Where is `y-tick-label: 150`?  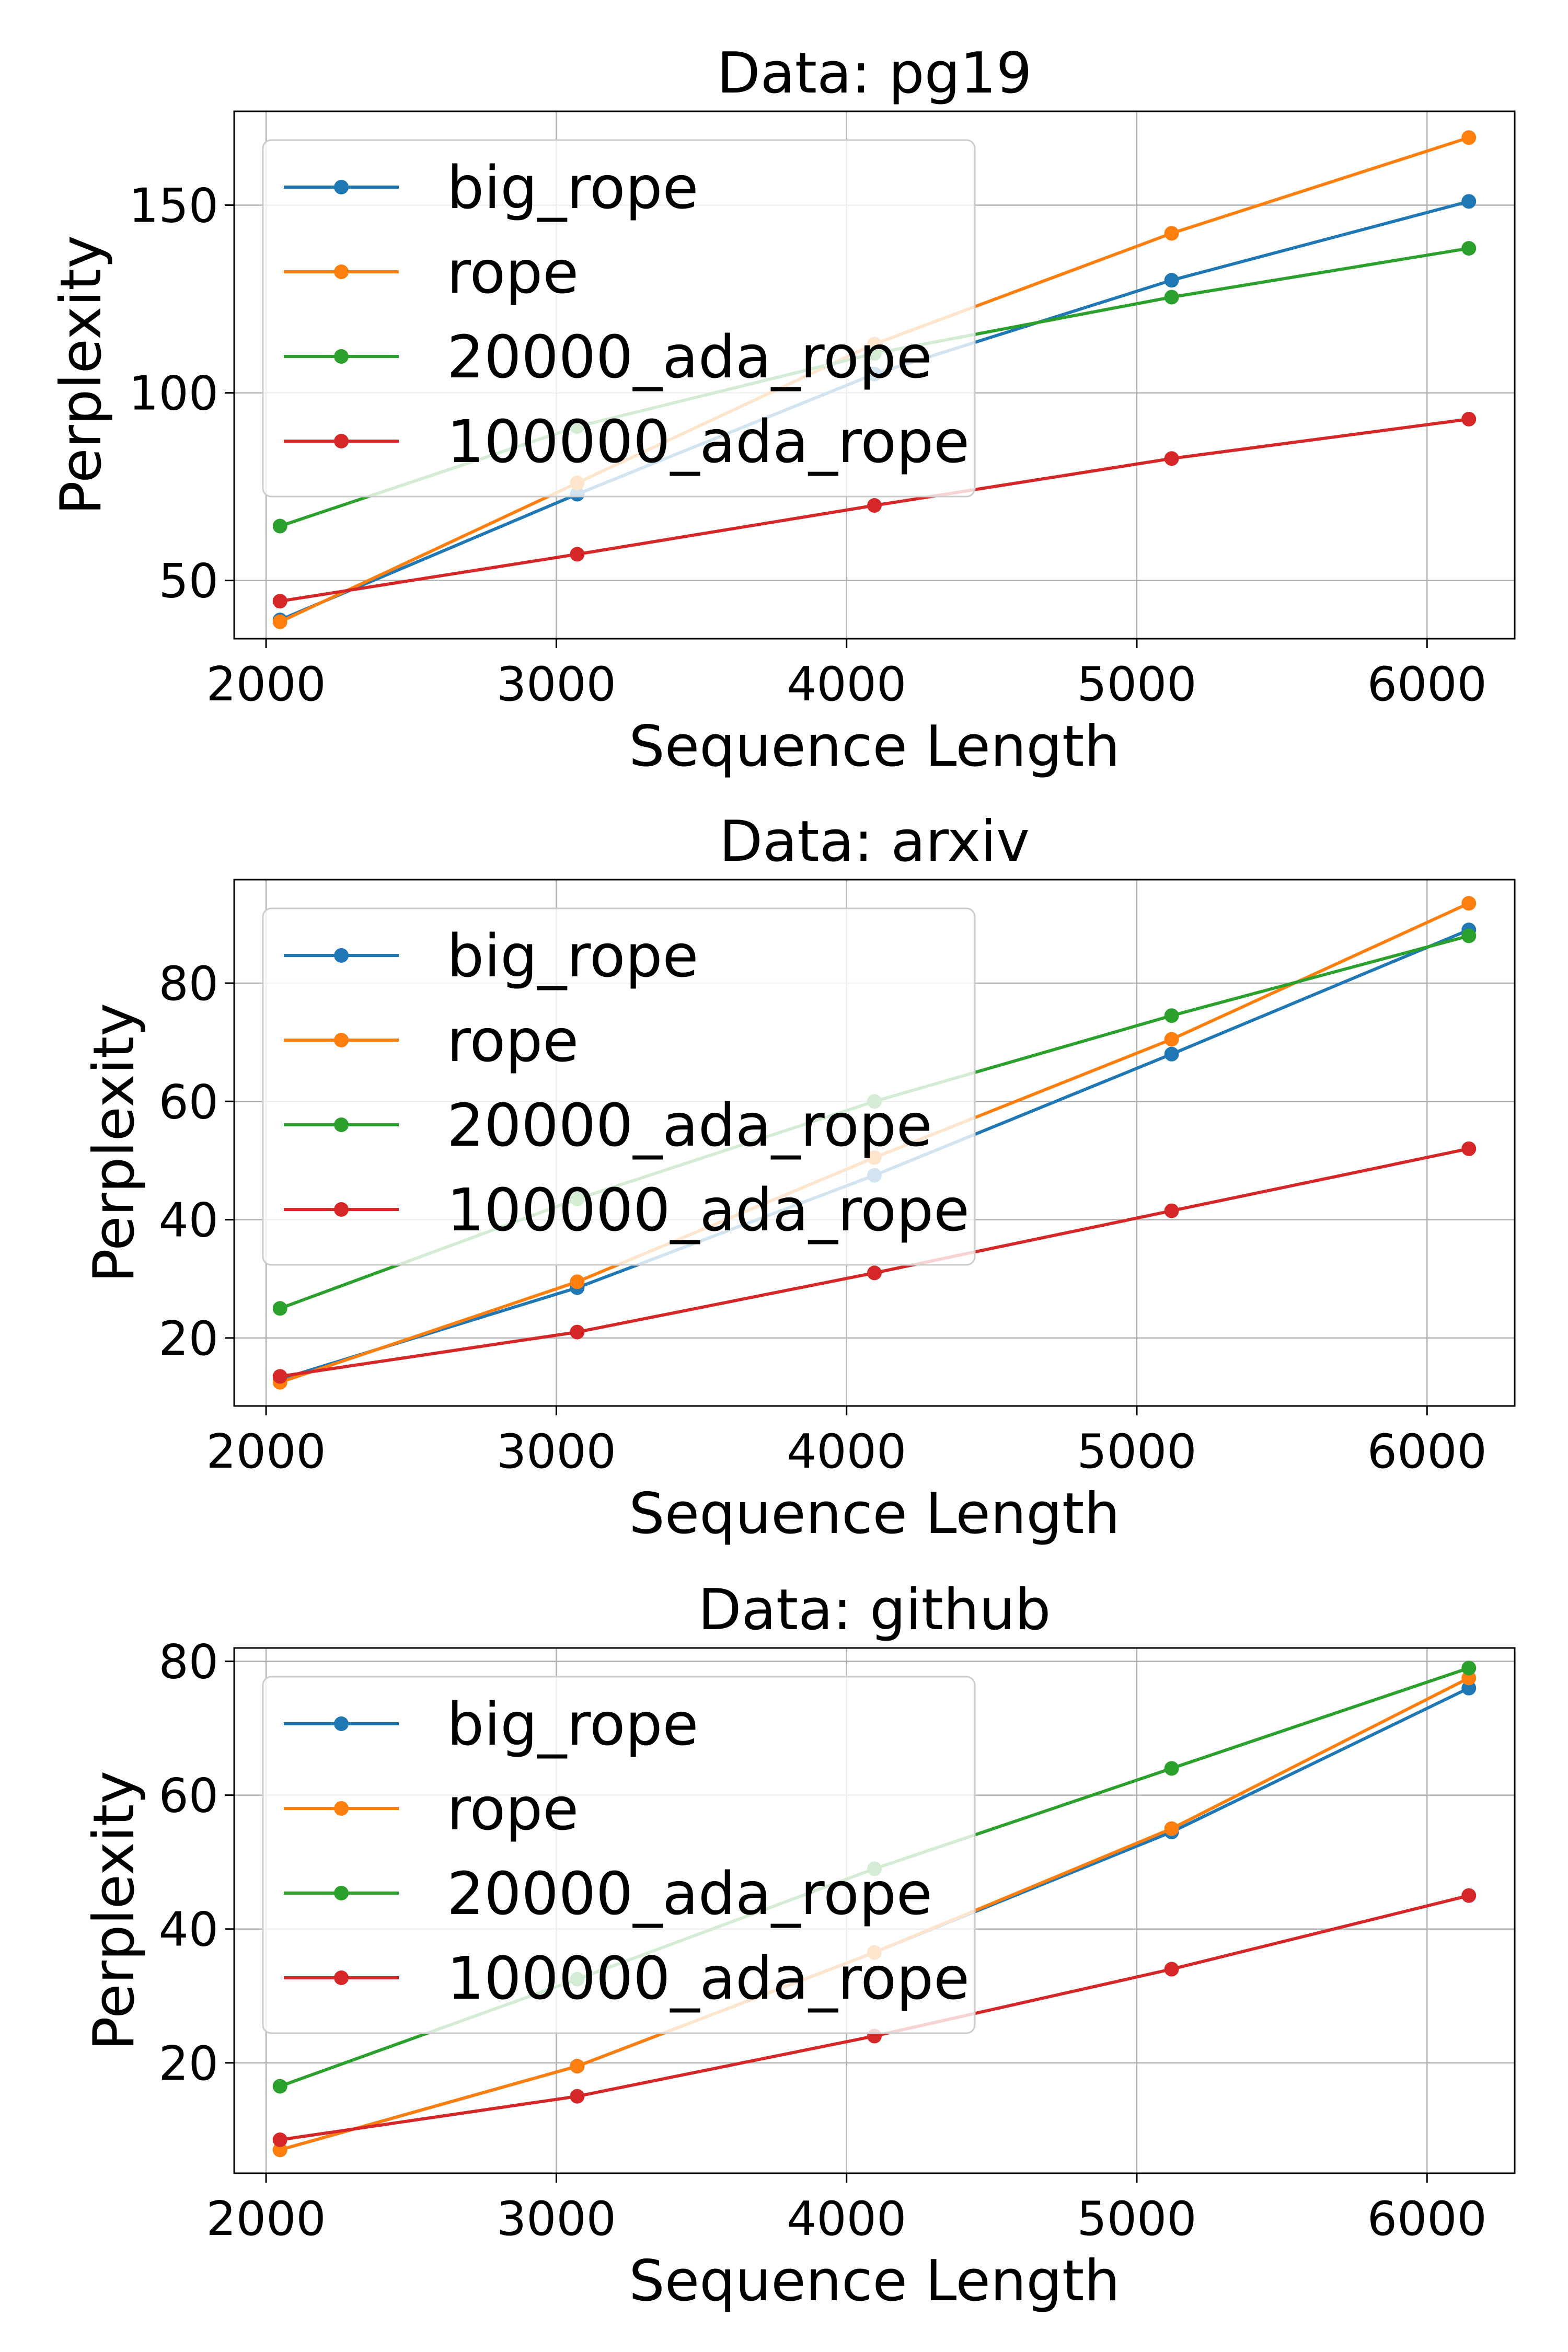
y-tick-label: 150 is located at coordinates (173, 206).